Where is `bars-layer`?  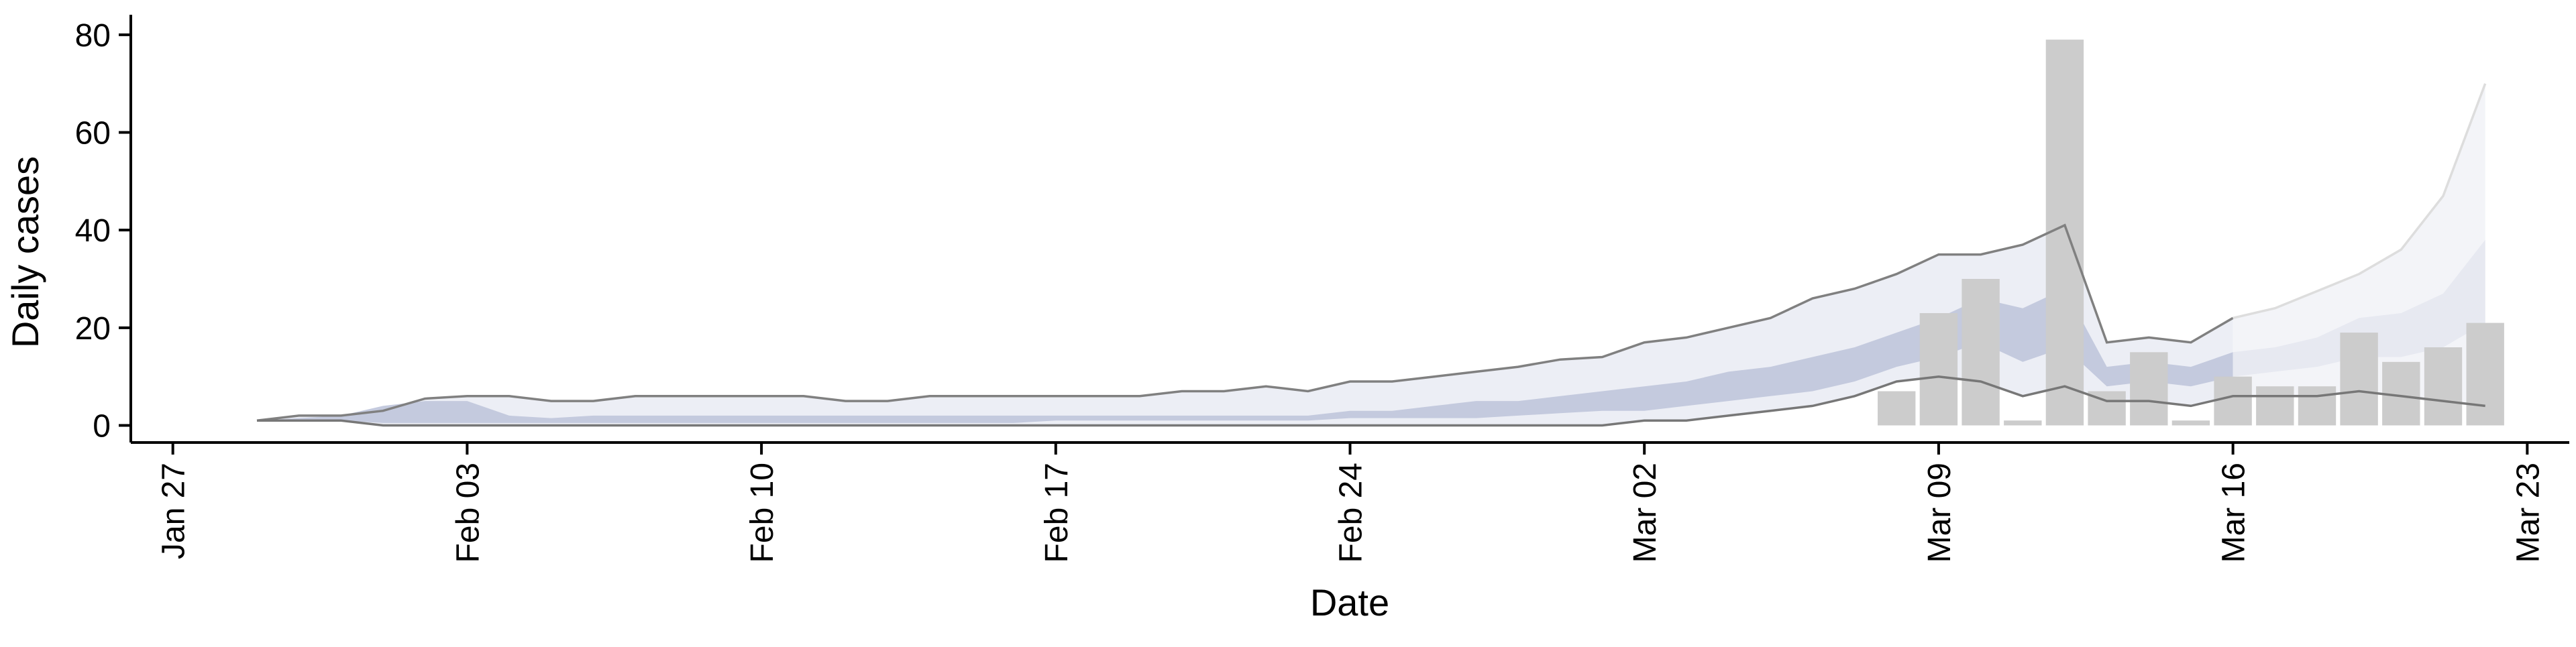
bars-layer is located at coordinates (2191, 233).